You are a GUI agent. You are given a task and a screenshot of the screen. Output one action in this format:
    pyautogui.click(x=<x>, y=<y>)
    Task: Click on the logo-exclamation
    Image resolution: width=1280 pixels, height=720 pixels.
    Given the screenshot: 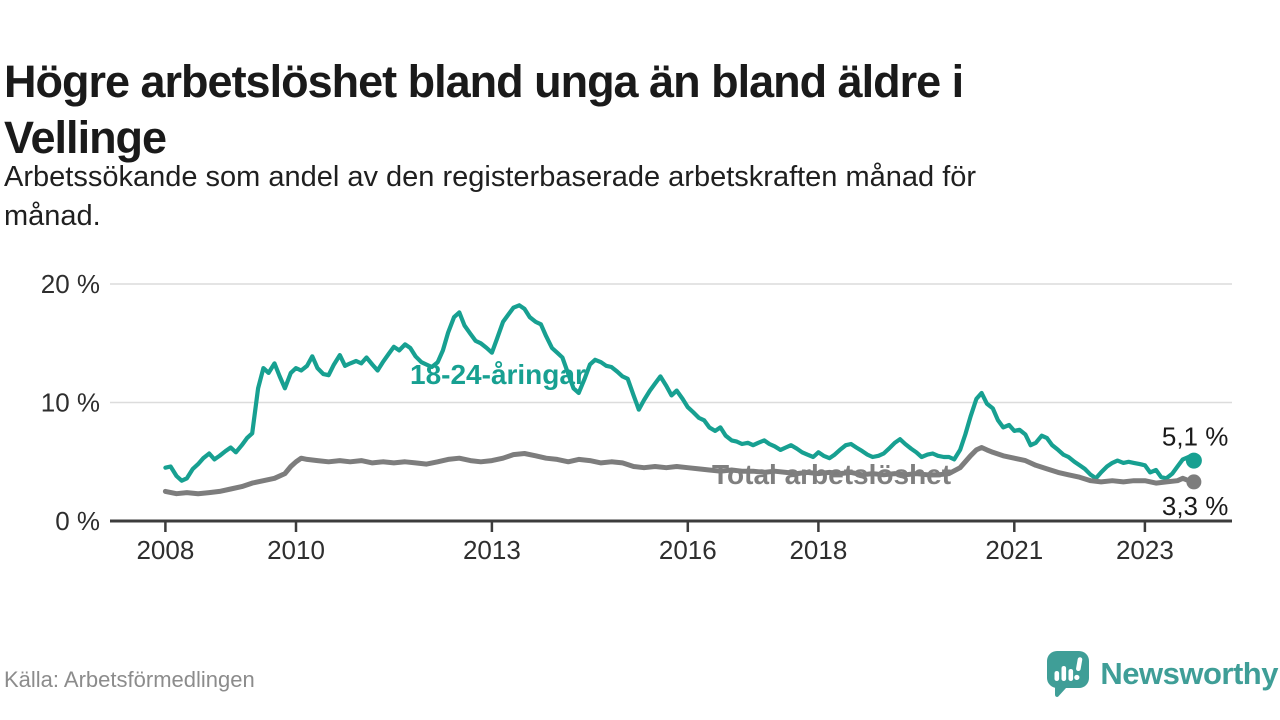 What is the action you would take?
    pyautogui.click(x=1078, y=669)
    